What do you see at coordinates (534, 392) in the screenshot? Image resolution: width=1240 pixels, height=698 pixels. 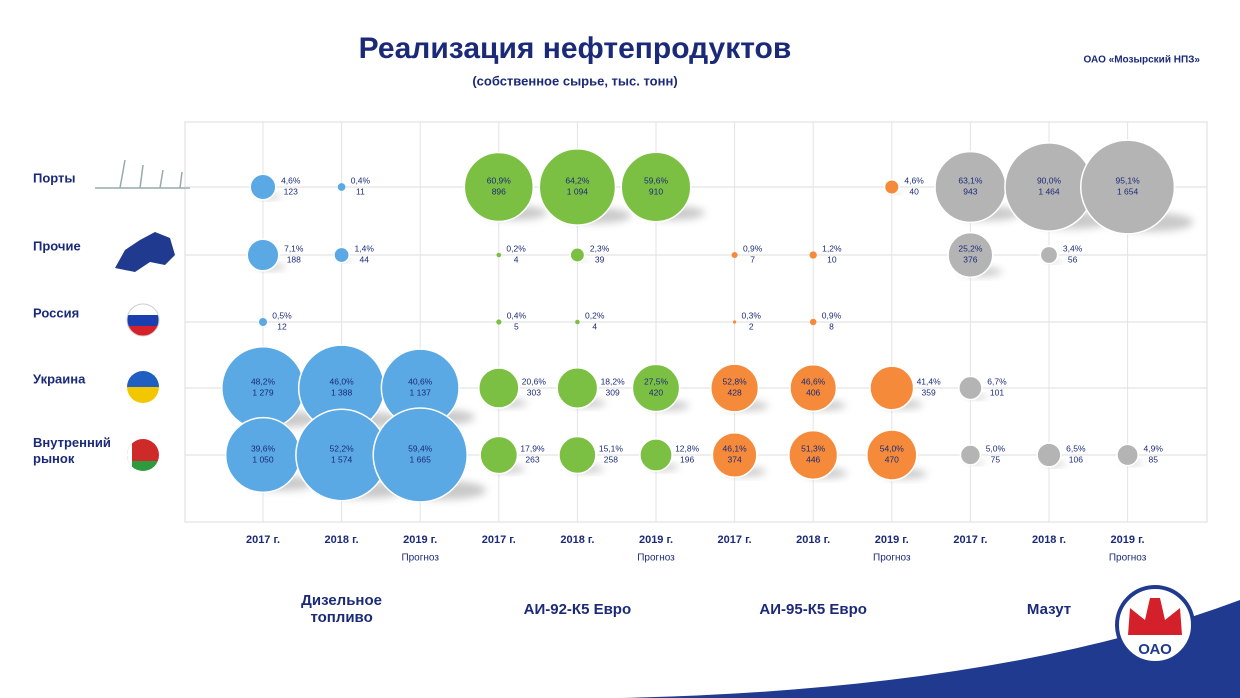 I see `value-label: 303` at bounding box center [534, 392].